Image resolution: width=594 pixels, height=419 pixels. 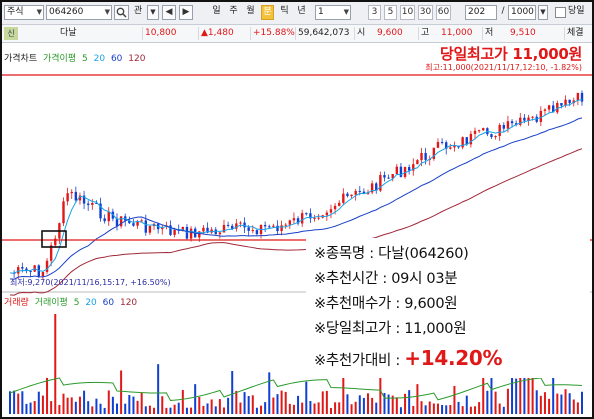 I want to click on interval-30: 30, so click(x=425, y=12).